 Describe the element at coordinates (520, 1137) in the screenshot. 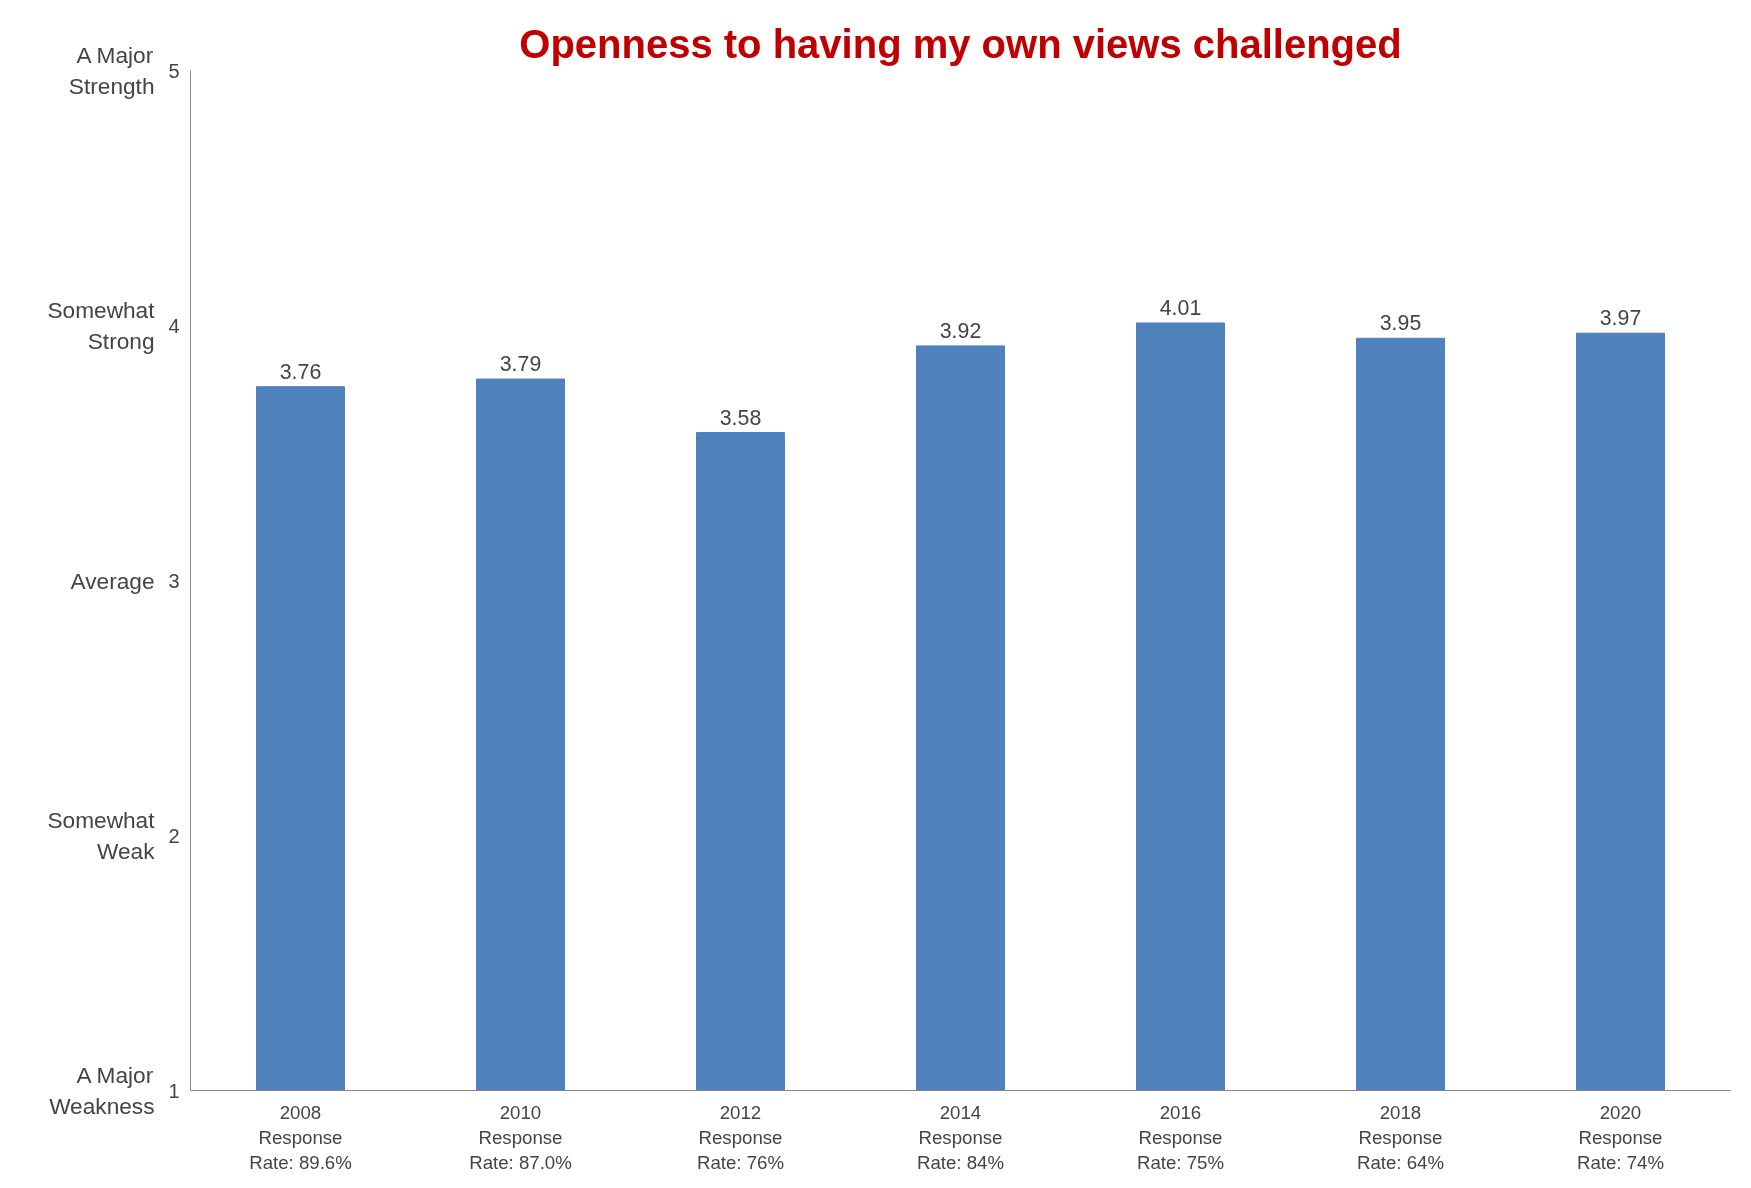

I see `x-tick-label: 2010 Response Rate: 87.0%` at that location.